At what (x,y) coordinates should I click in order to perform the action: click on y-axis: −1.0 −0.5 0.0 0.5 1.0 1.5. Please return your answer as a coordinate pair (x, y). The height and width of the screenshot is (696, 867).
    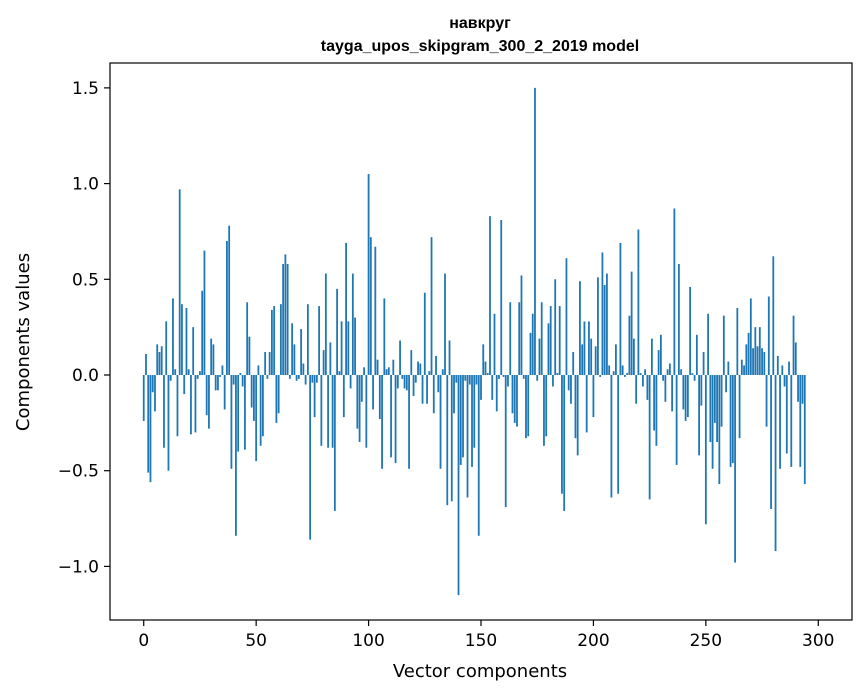
    Looking at the image, I should click on (84, 328).